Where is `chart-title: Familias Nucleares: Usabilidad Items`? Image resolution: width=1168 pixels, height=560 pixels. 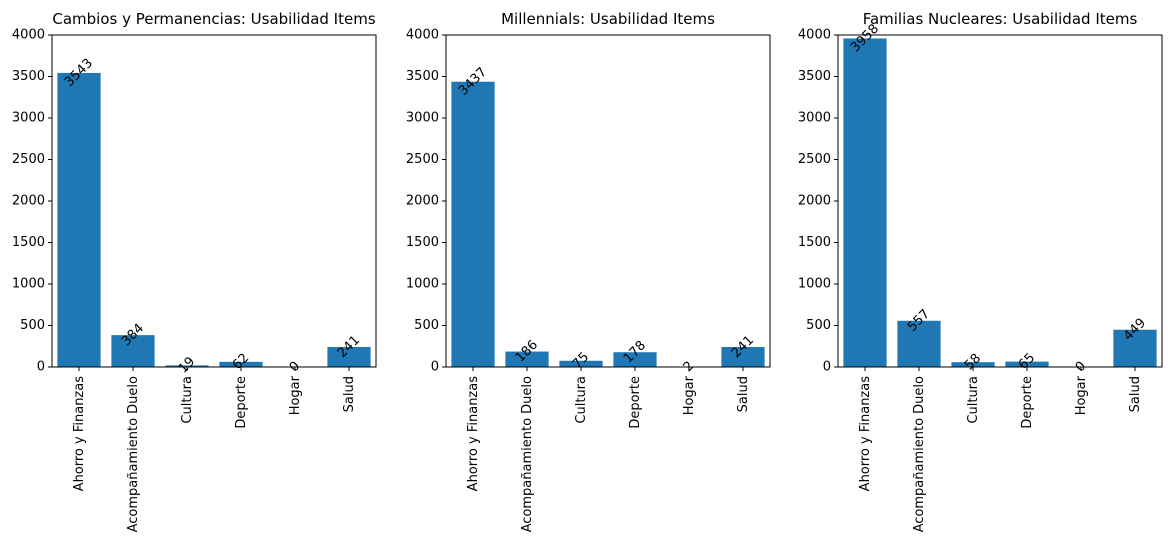 chart-title: Familias Nucleares: Usabilidad Items is located at coordinates (1000, 19).